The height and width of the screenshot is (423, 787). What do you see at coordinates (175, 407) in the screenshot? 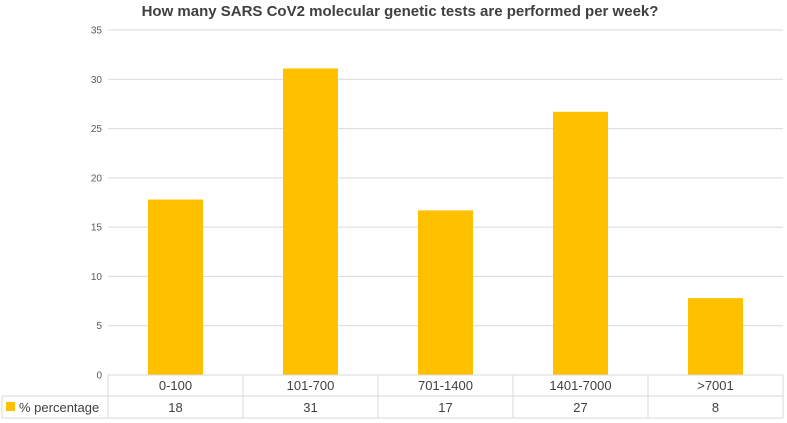
I see `data-label: 18` at bounding box center [175, 407].